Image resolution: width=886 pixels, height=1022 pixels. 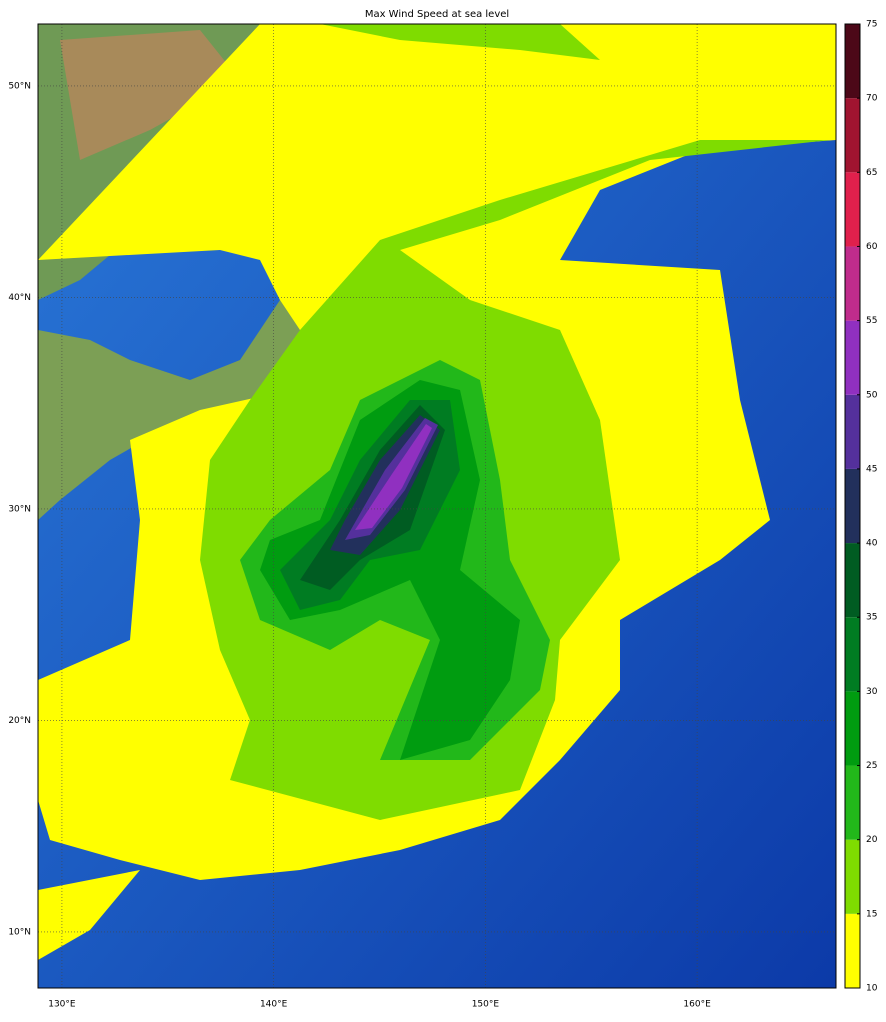 What do you see at coordinates (274, 1005) in the screenshot?
I see `x-tick-label: 140°E` at bounding box center [274, 1005].